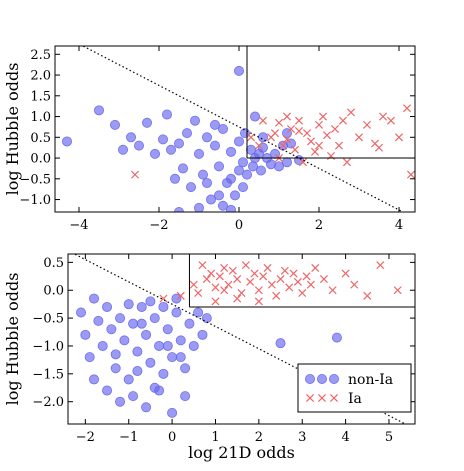  Describe the element at coordinates (302, 437) in the screenshot. I see `x-tick-label: 3` at that location.